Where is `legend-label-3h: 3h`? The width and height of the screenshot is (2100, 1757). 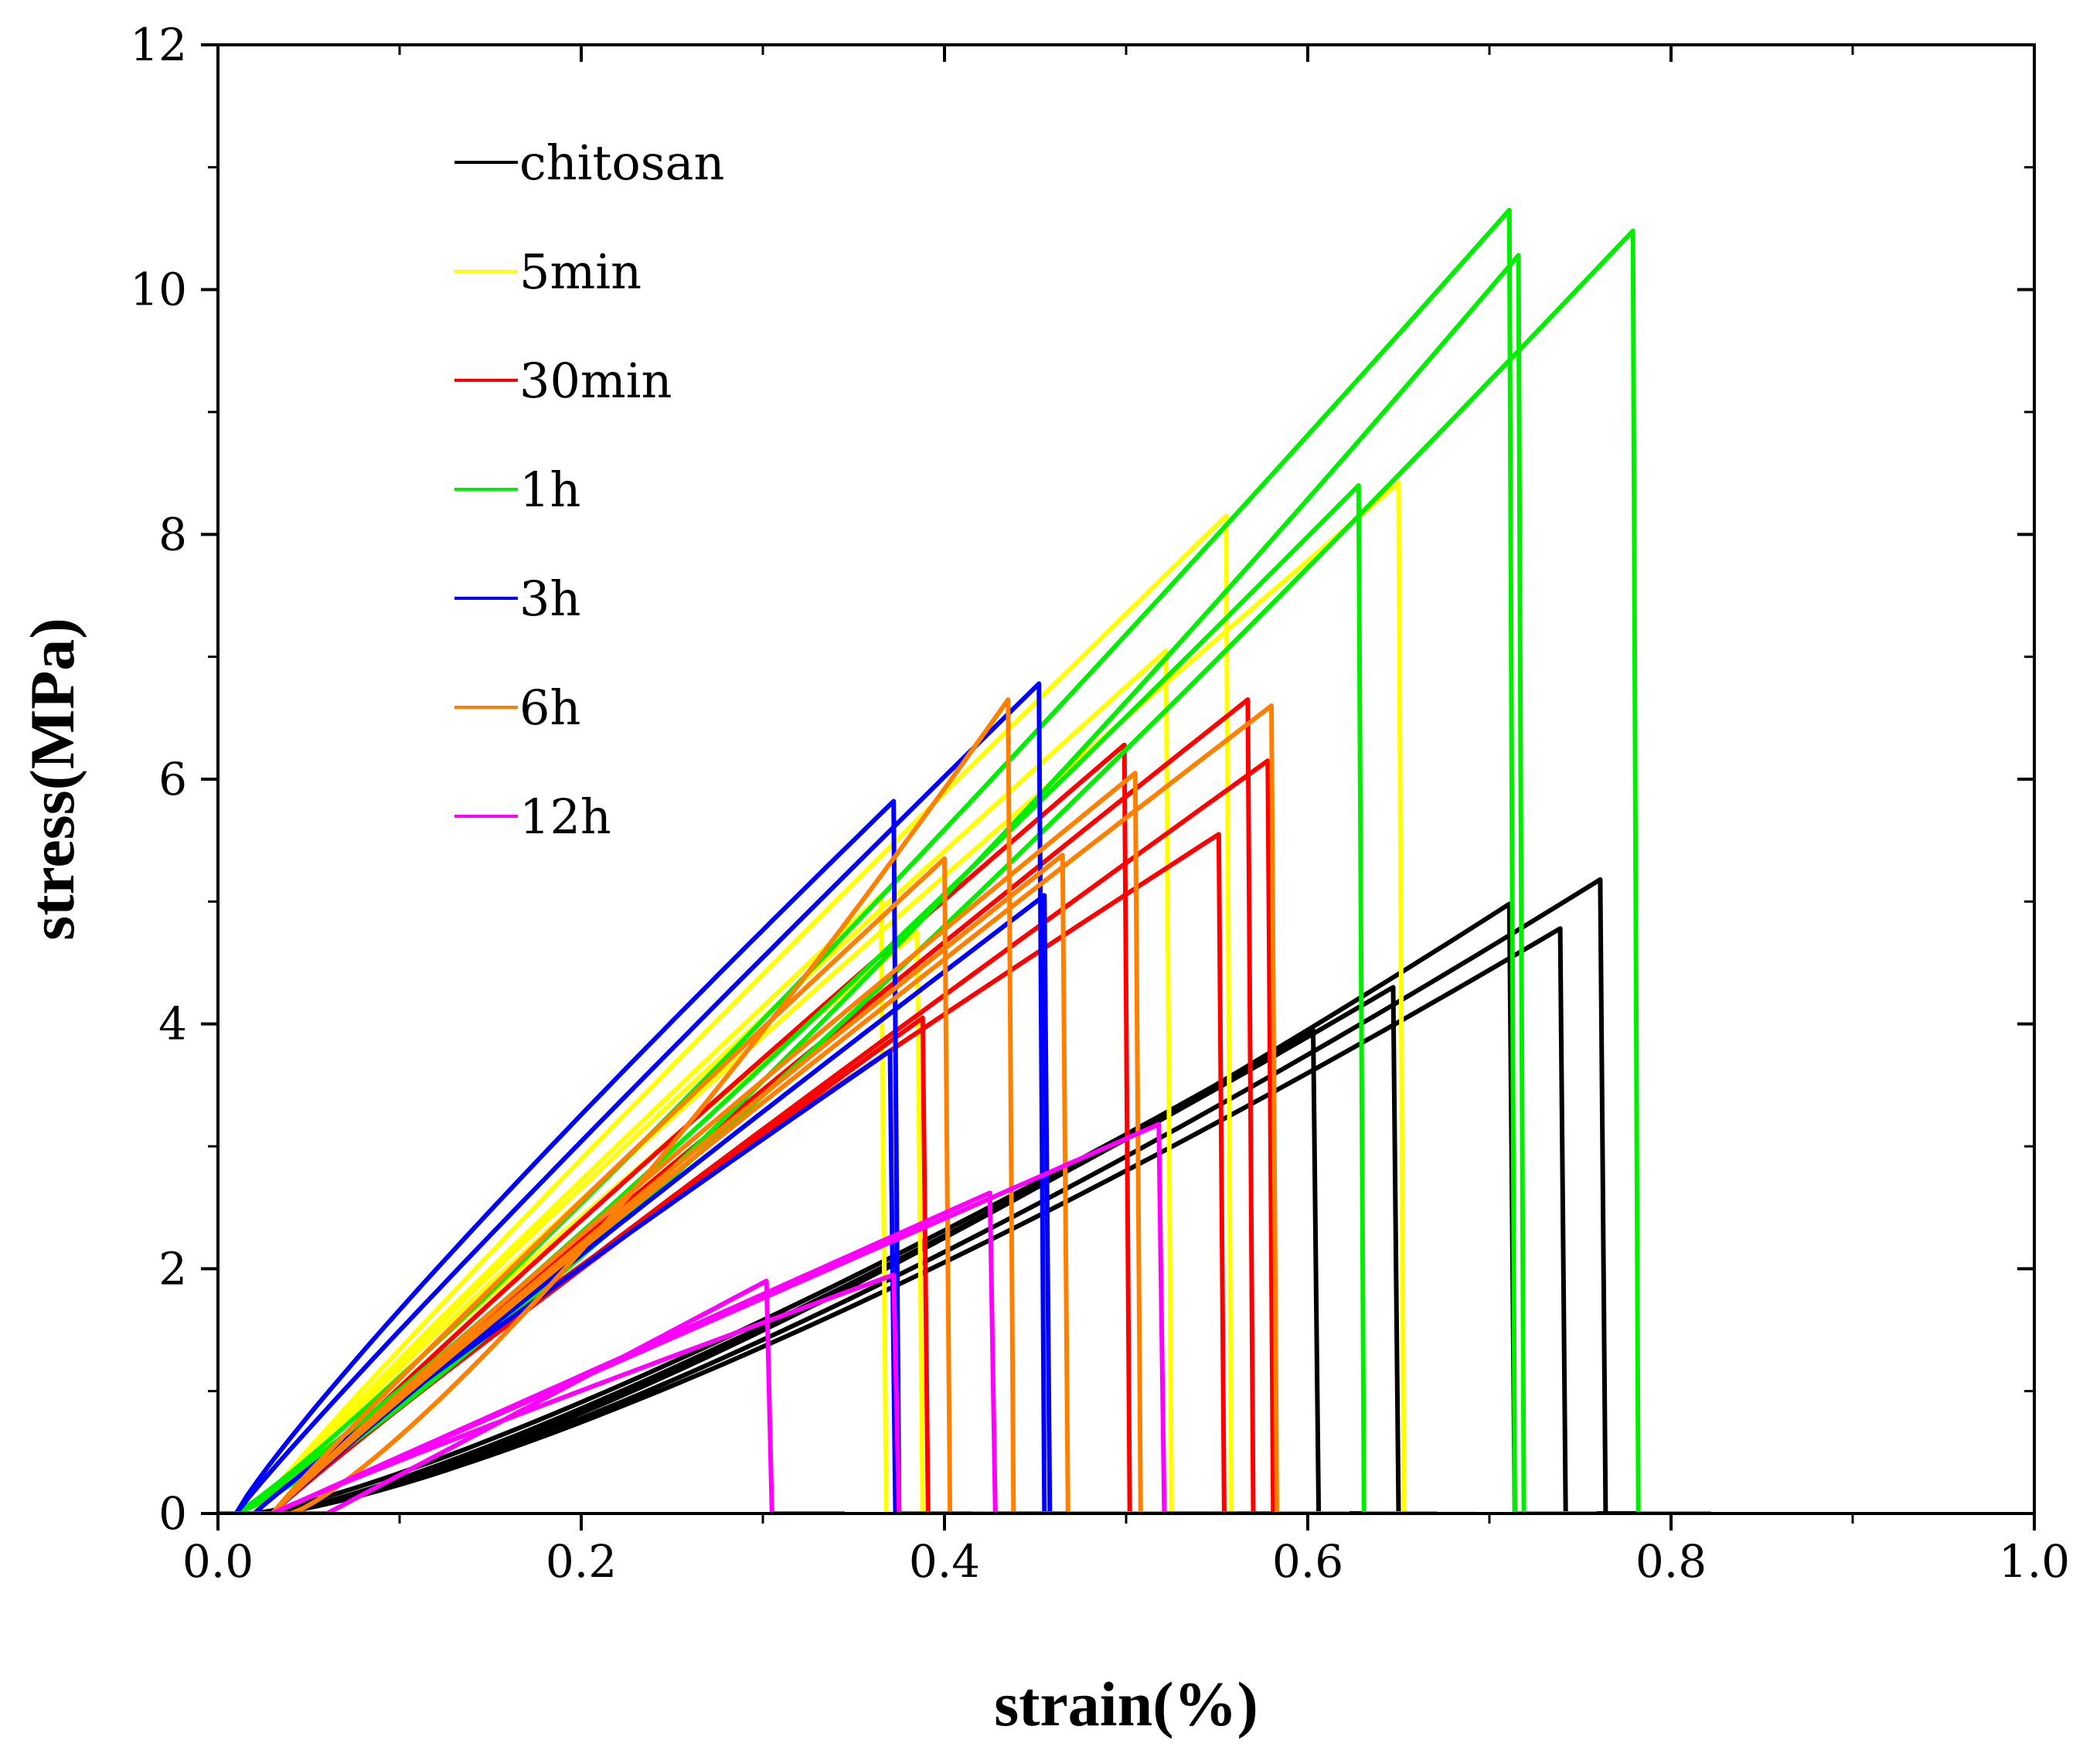
legend-label-3h: 3h is located at coordinates (549, 599).